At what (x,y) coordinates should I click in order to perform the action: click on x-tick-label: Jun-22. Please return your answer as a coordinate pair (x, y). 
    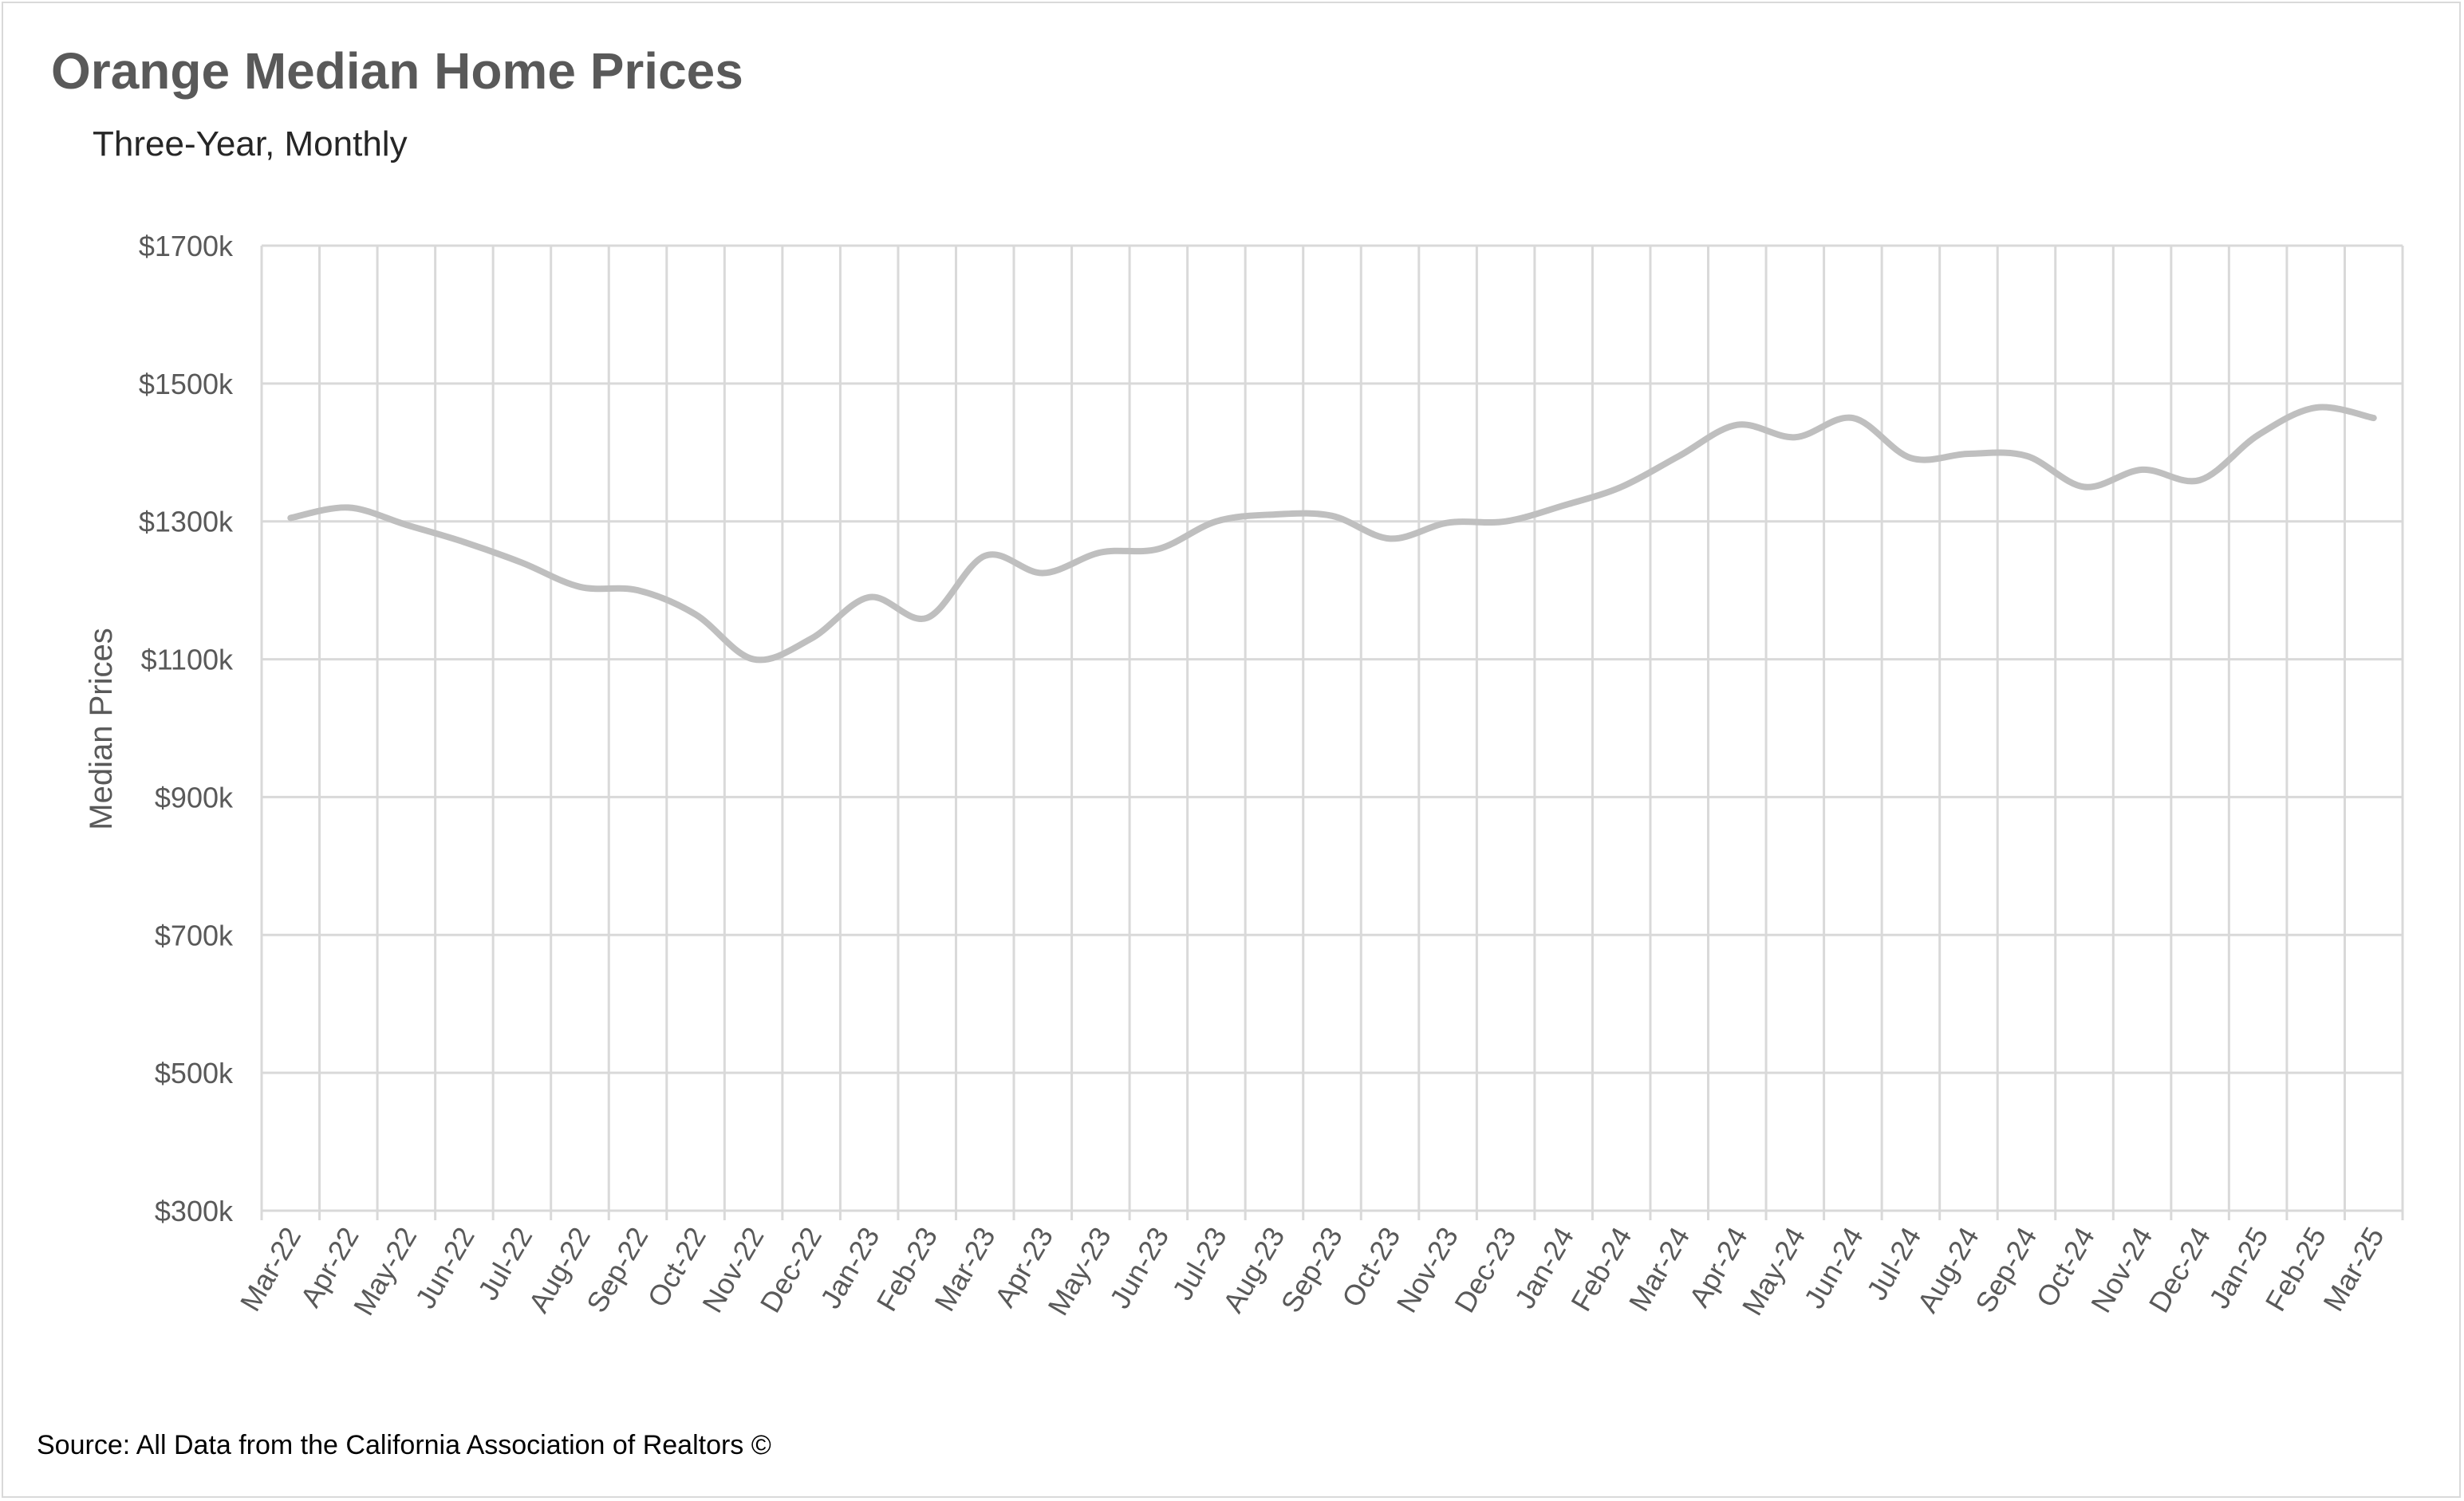
    Looking at the image, I should click on (444, 1268).